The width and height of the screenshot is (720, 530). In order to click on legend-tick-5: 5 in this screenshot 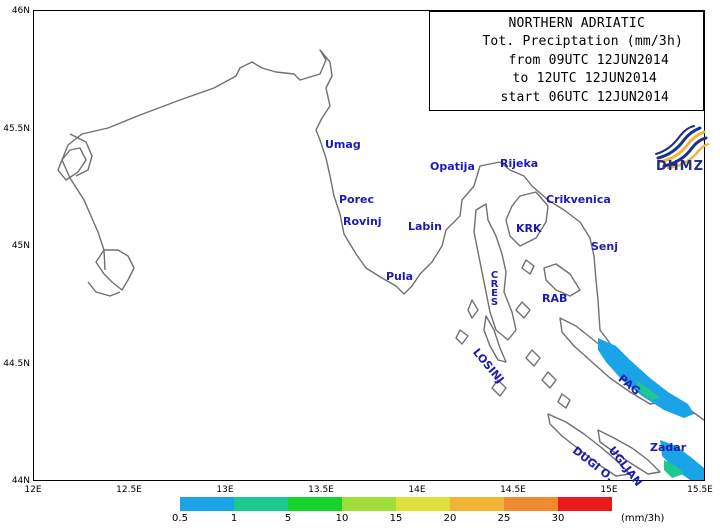, I will do `click(288, 518)`.